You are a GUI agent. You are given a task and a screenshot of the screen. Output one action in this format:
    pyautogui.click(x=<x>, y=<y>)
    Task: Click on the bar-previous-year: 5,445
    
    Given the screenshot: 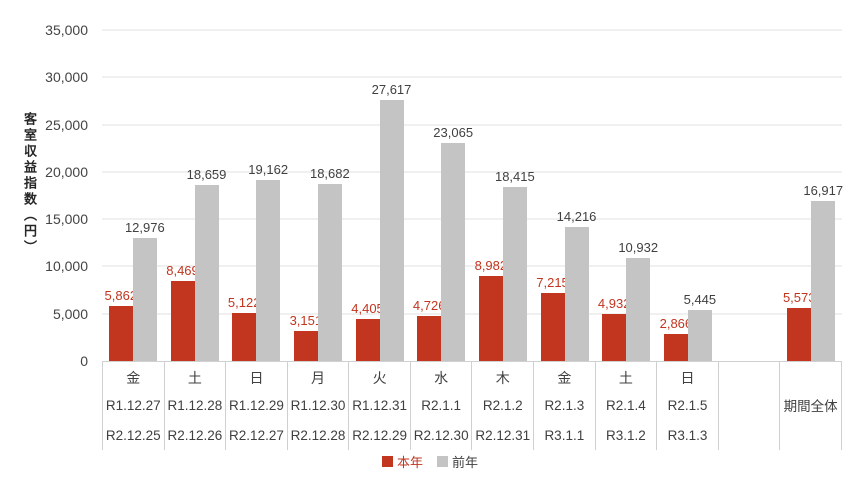 What is the action you would take?
    pyautogui.click(x=700, y=327)
    